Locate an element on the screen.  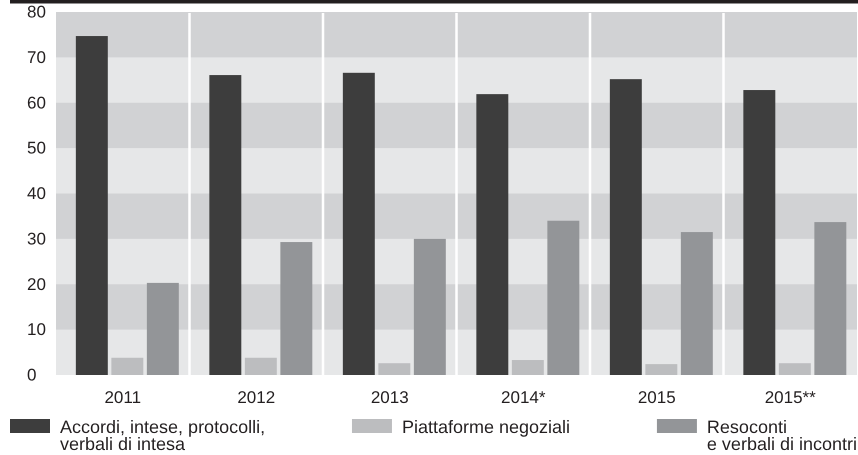
legend-label: Accordi, intese, protocolli, verbali di intesa is located at coordinates (163, 435).